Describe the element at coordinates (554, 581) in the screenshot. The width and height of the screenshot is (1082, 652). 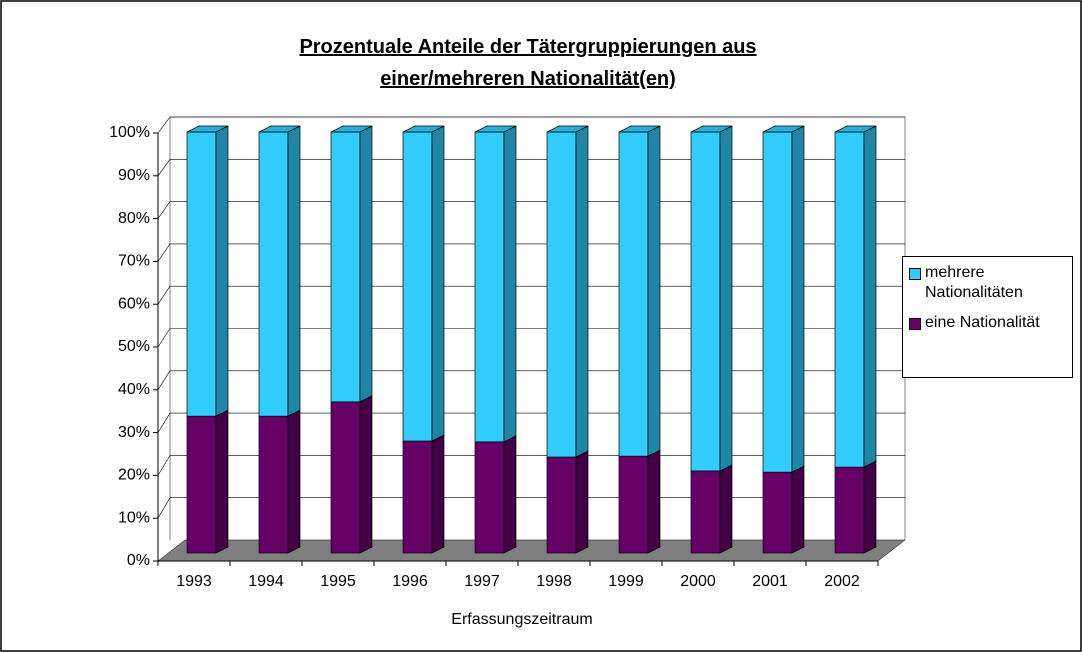
I see `x-tick-label: 1998` at that location.